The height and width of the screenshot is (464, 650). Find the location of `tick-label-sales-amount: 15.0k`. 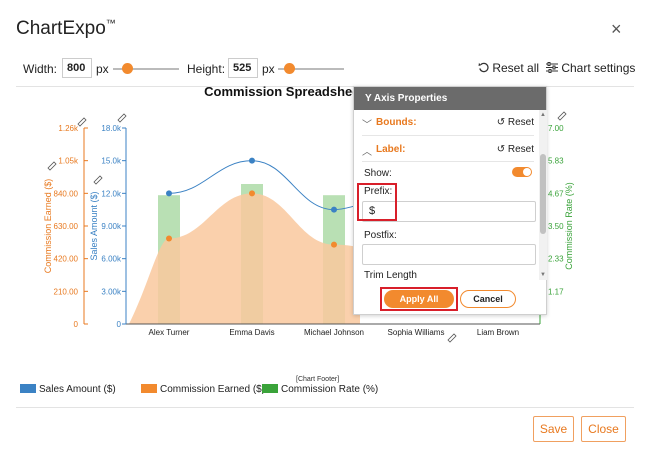

tick-label-sales-amount: 15.0k is located at coordinates (111, 161).